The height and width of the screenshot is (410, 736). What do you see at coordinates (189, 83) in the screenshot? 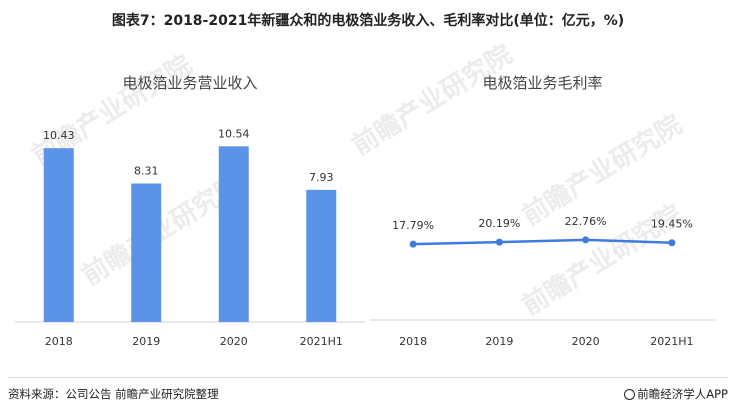
I see `bar-chart-title: 电极箔业务营业收入` at bounding box center [189, 83].